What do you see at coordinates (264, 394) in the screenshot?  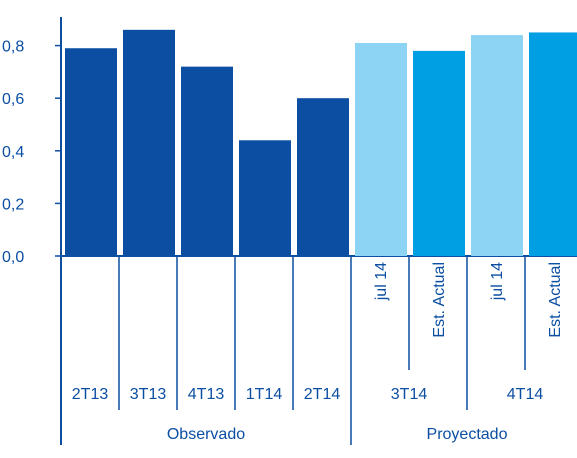 I see `quarter-label: 1T14` at bounding box center [264, 394].